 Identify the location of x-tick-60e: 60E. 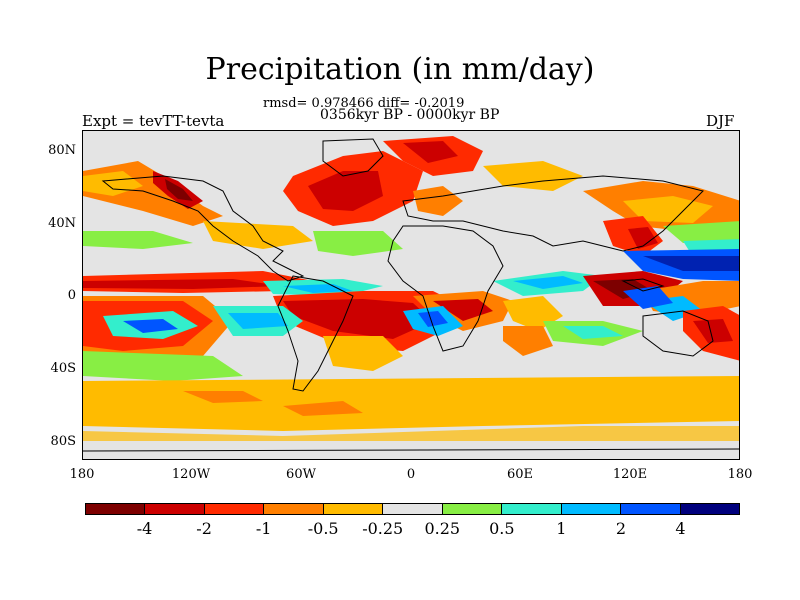
(520, 474).